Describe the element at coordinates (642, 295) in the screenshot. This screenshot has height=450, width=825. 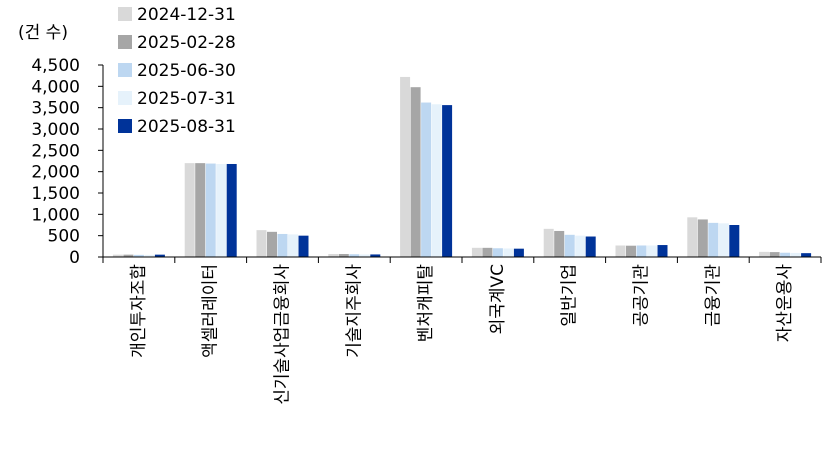
I see `x-category-label: 공공기관` at that location.